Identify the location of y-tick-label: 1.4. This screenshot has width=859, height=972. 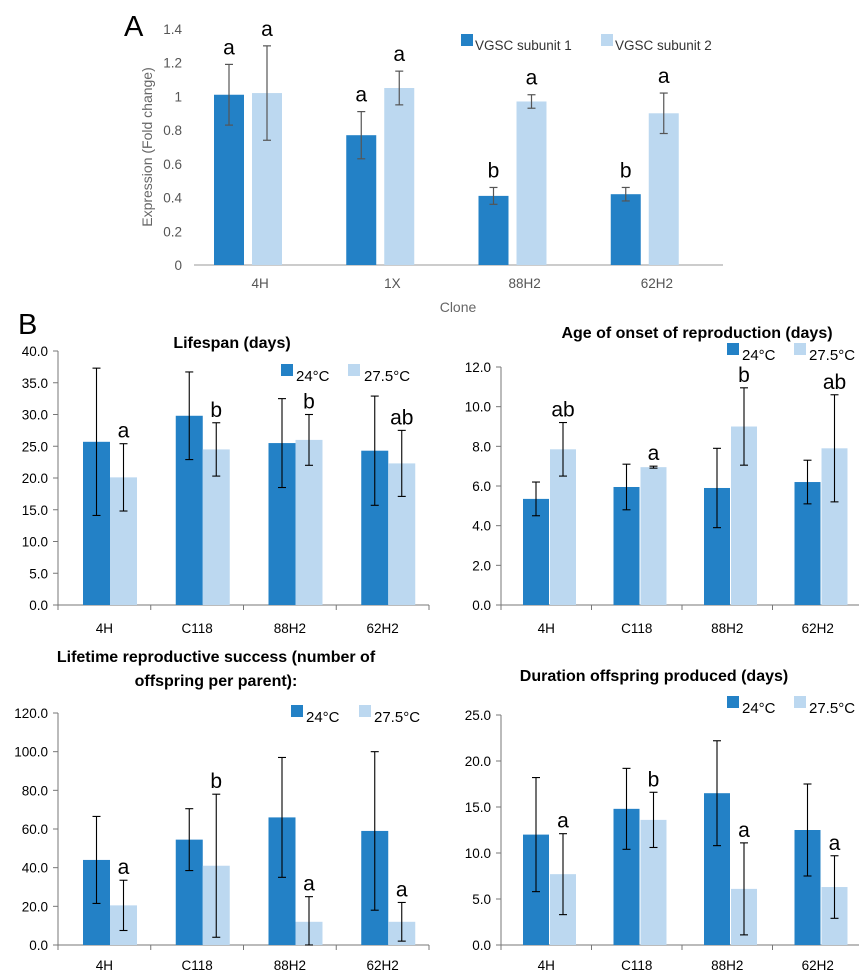
(172, 29).